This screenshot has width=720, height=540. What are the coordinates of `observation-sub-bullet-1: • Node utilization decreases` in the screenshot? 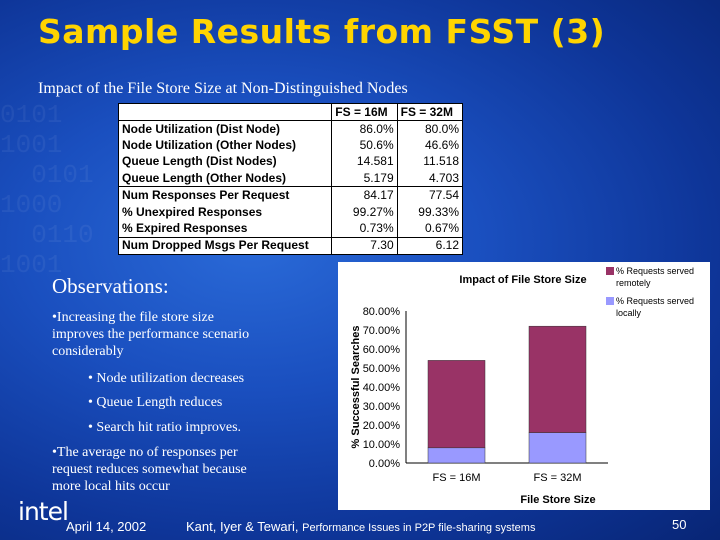 It's located at (166, 378).